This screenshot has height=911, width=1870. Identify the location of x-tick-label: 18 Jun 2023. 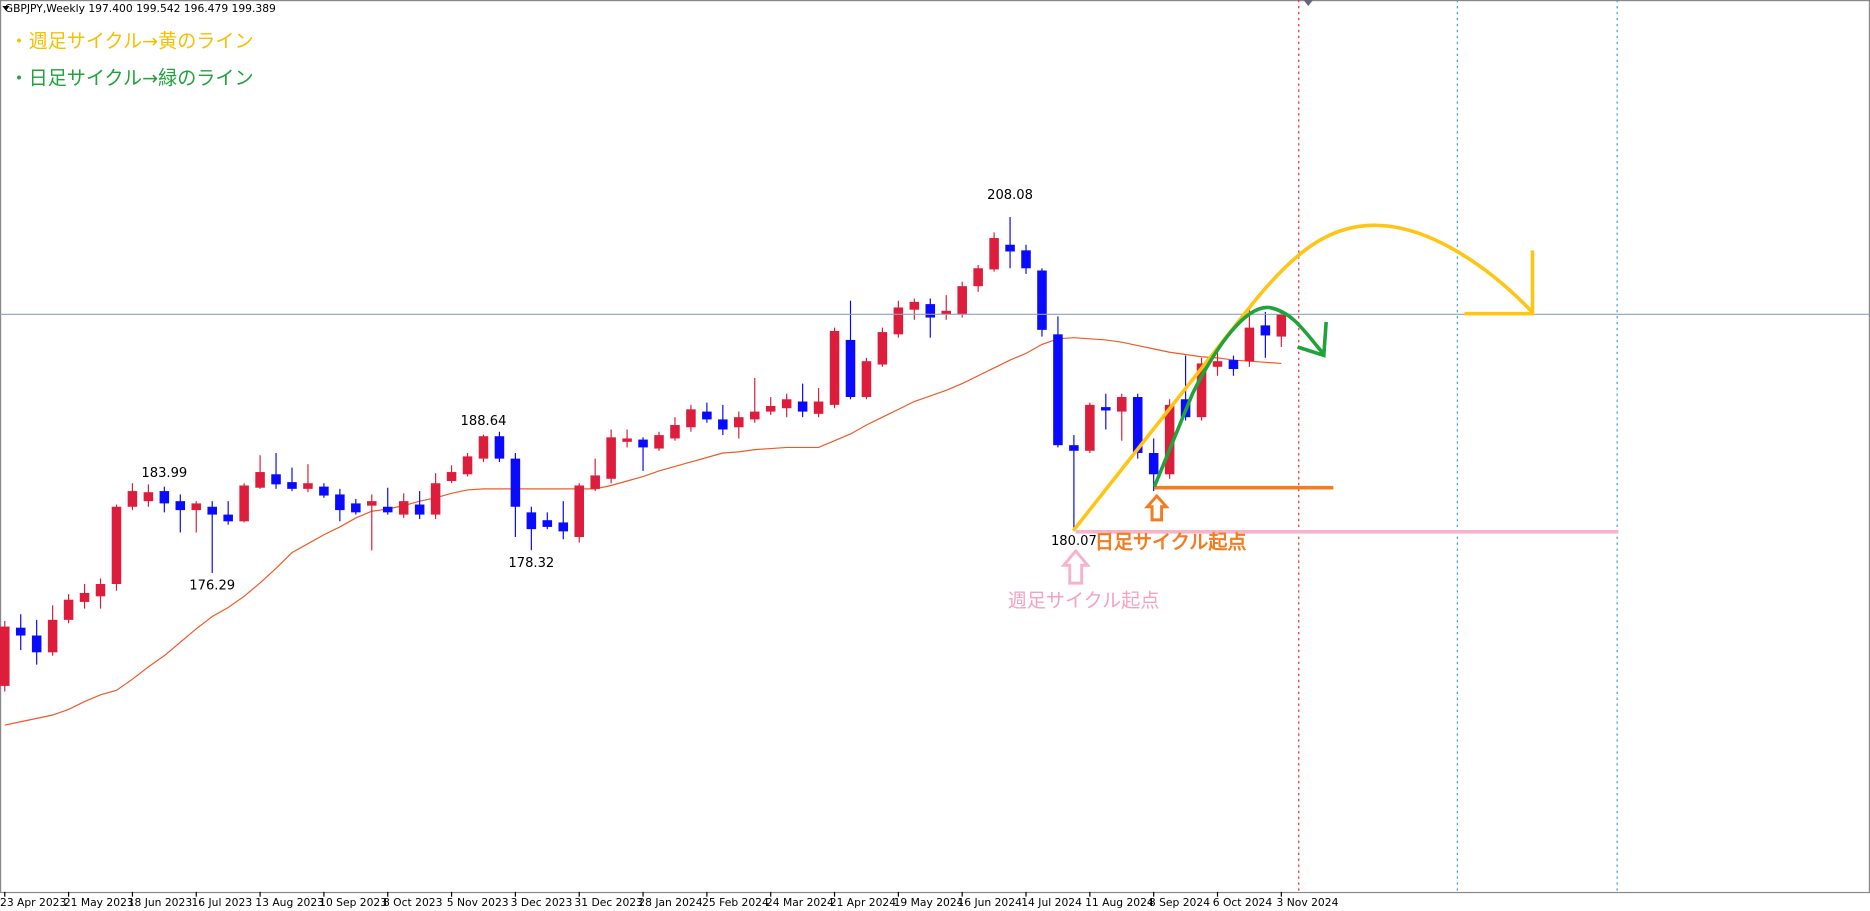
(160, 902).